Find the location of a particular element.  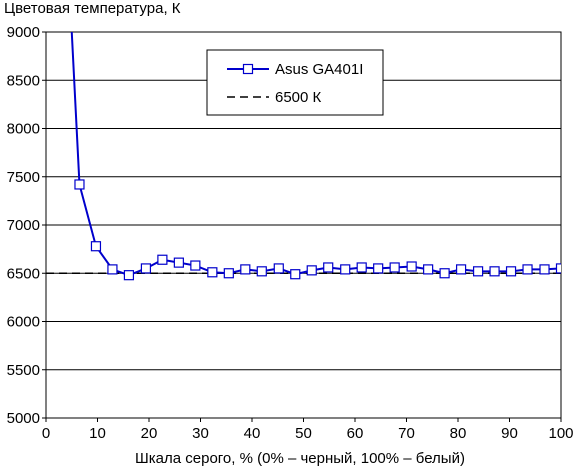

x-tick-label: 60 is located at coordinates (355, 433).